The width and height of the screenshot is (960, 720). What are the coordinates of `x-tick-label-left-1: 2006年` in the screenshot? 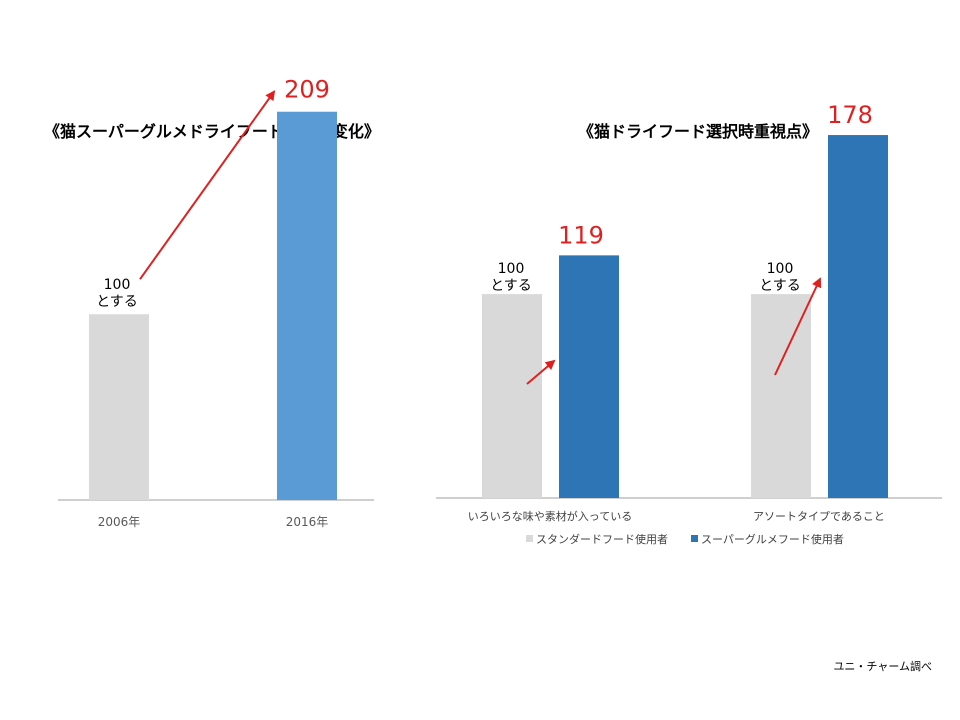 It's located at (119, 522).